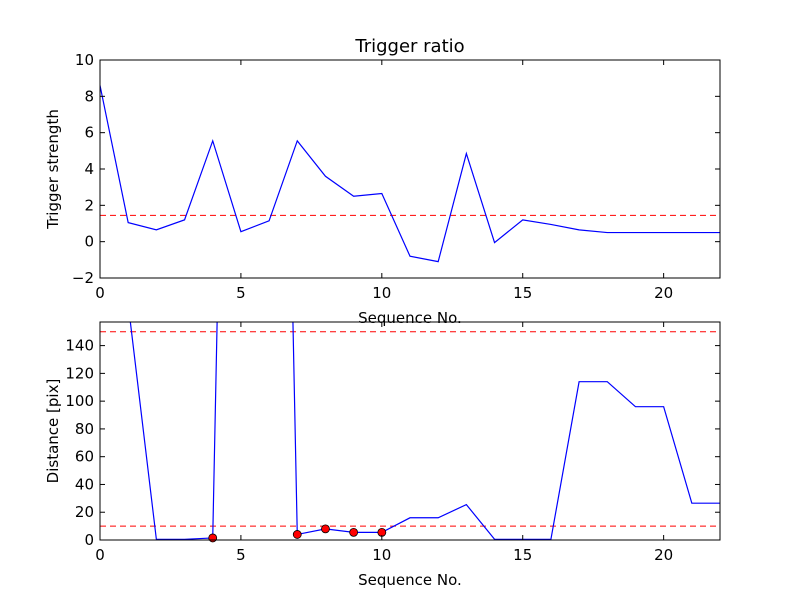 This screenshot has width=800, height=600. Describe the element at coordinates (79, 373) in the screenshot. I see `bottom-y-tick-label: 120` at that location.